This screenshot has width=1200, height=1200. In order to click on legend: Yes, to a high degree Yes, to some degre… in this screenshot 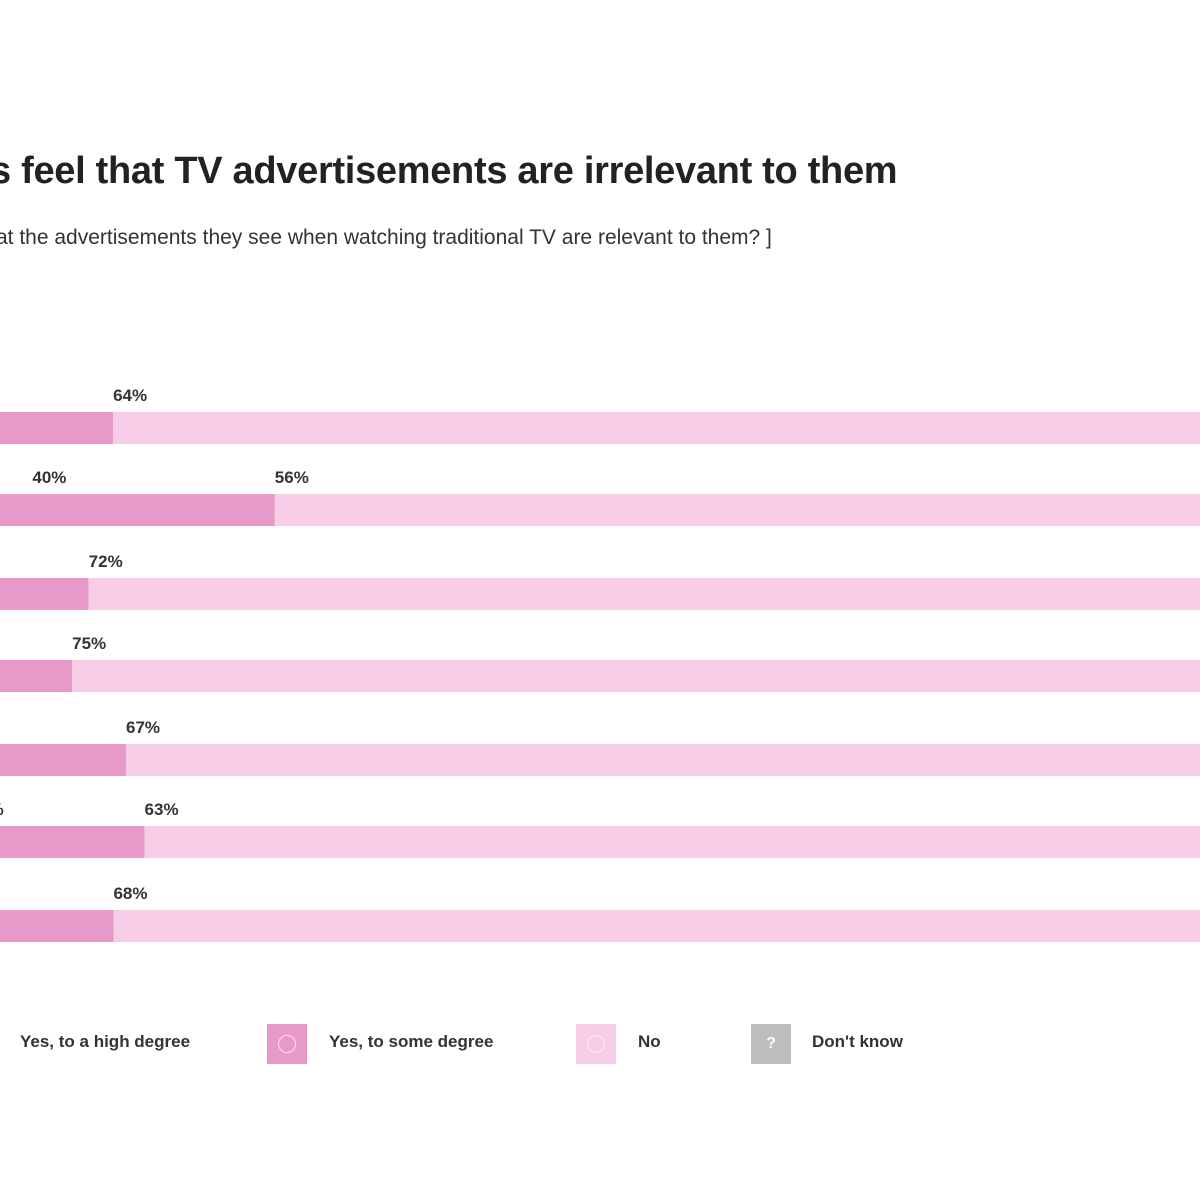, I will do `click(600, 1044)`.